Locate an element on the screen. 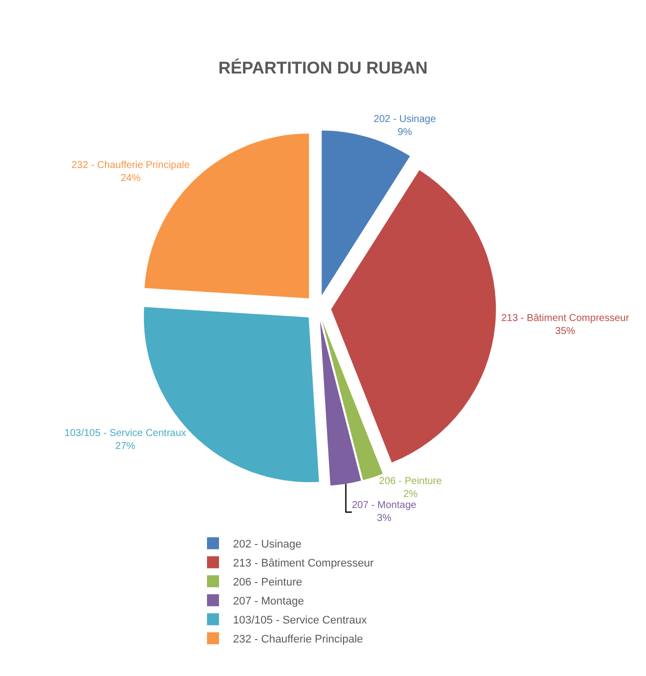 The width and height of the screenshot is (646, 676). legend-label: 206 - Peinture is located at coordinates (267, 582).